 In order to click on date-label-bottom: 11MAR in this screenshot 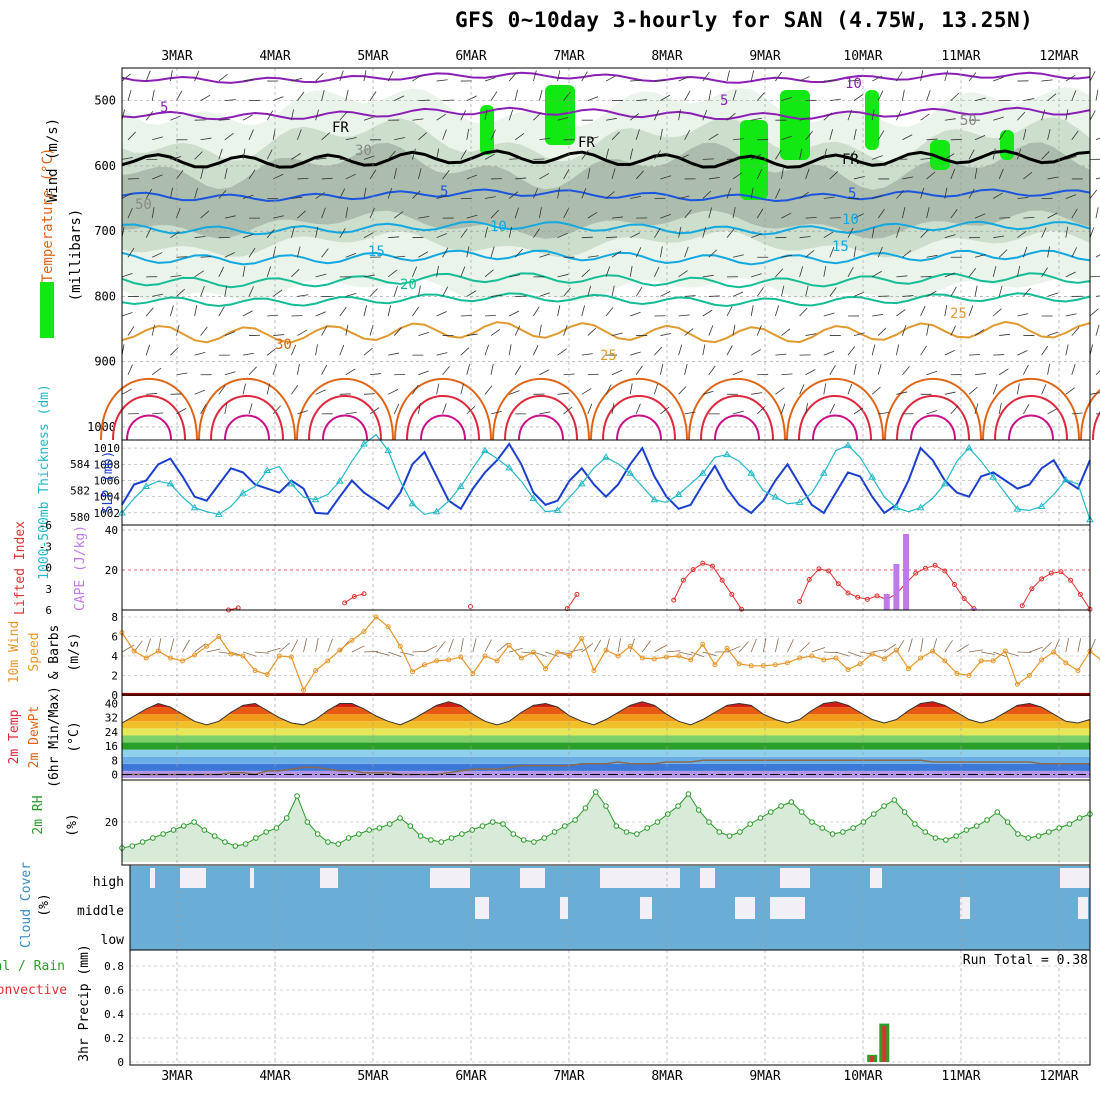, I will do `click(960, 1076)`.